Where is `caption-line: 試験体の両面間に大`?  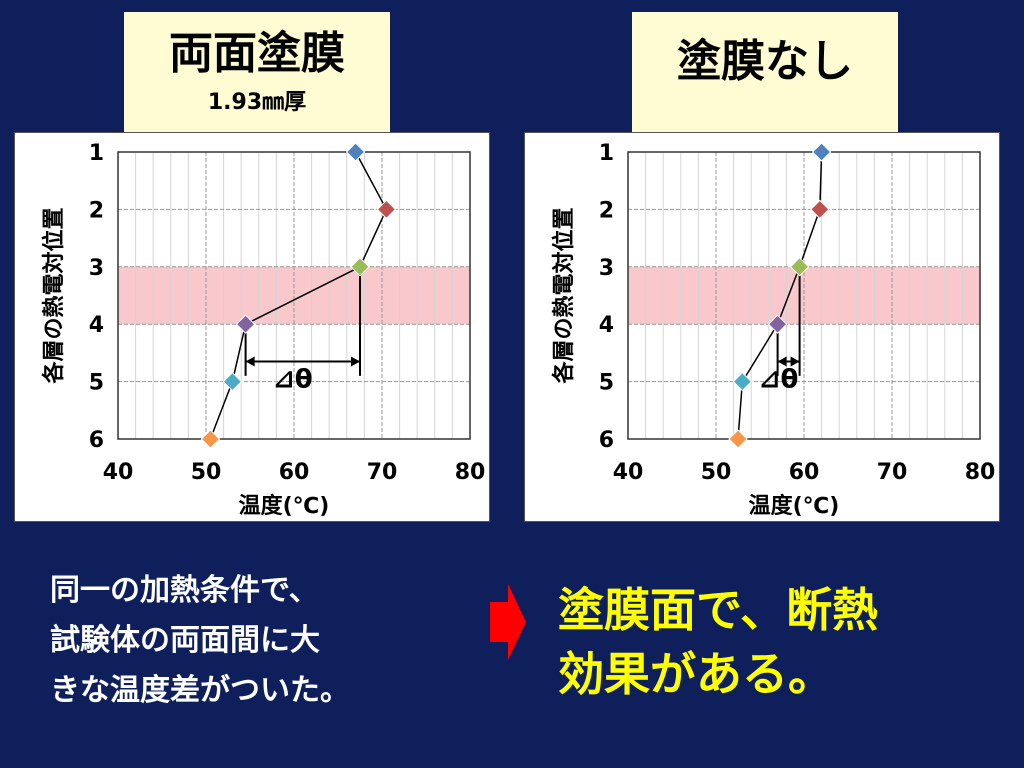
caption-line: 試験体の両面間に大 is located at coordinates (185, 640).